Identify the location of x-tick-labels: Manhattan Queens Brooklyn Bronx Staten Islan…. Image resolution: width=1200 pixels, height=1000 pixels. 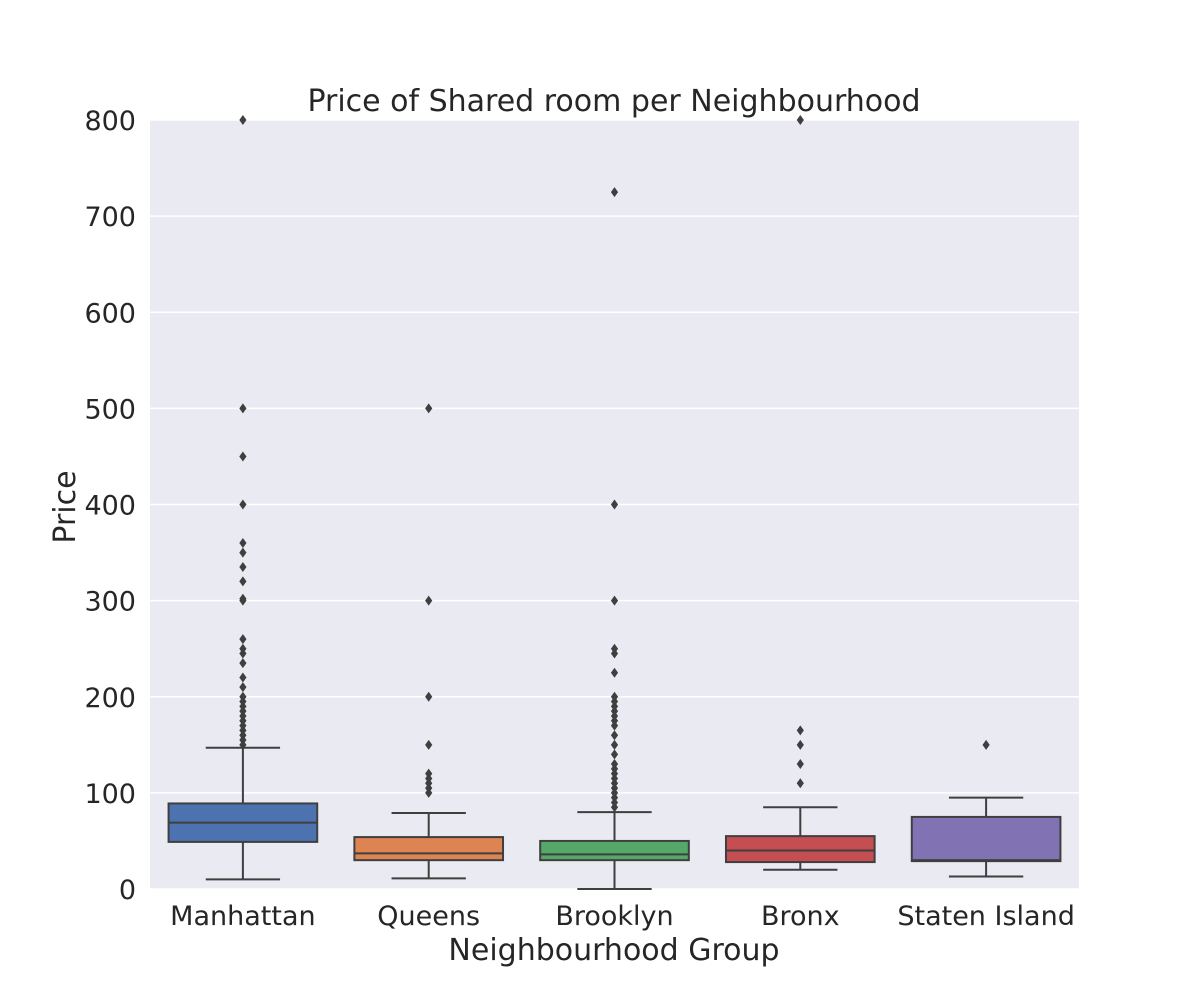
(622, 916).